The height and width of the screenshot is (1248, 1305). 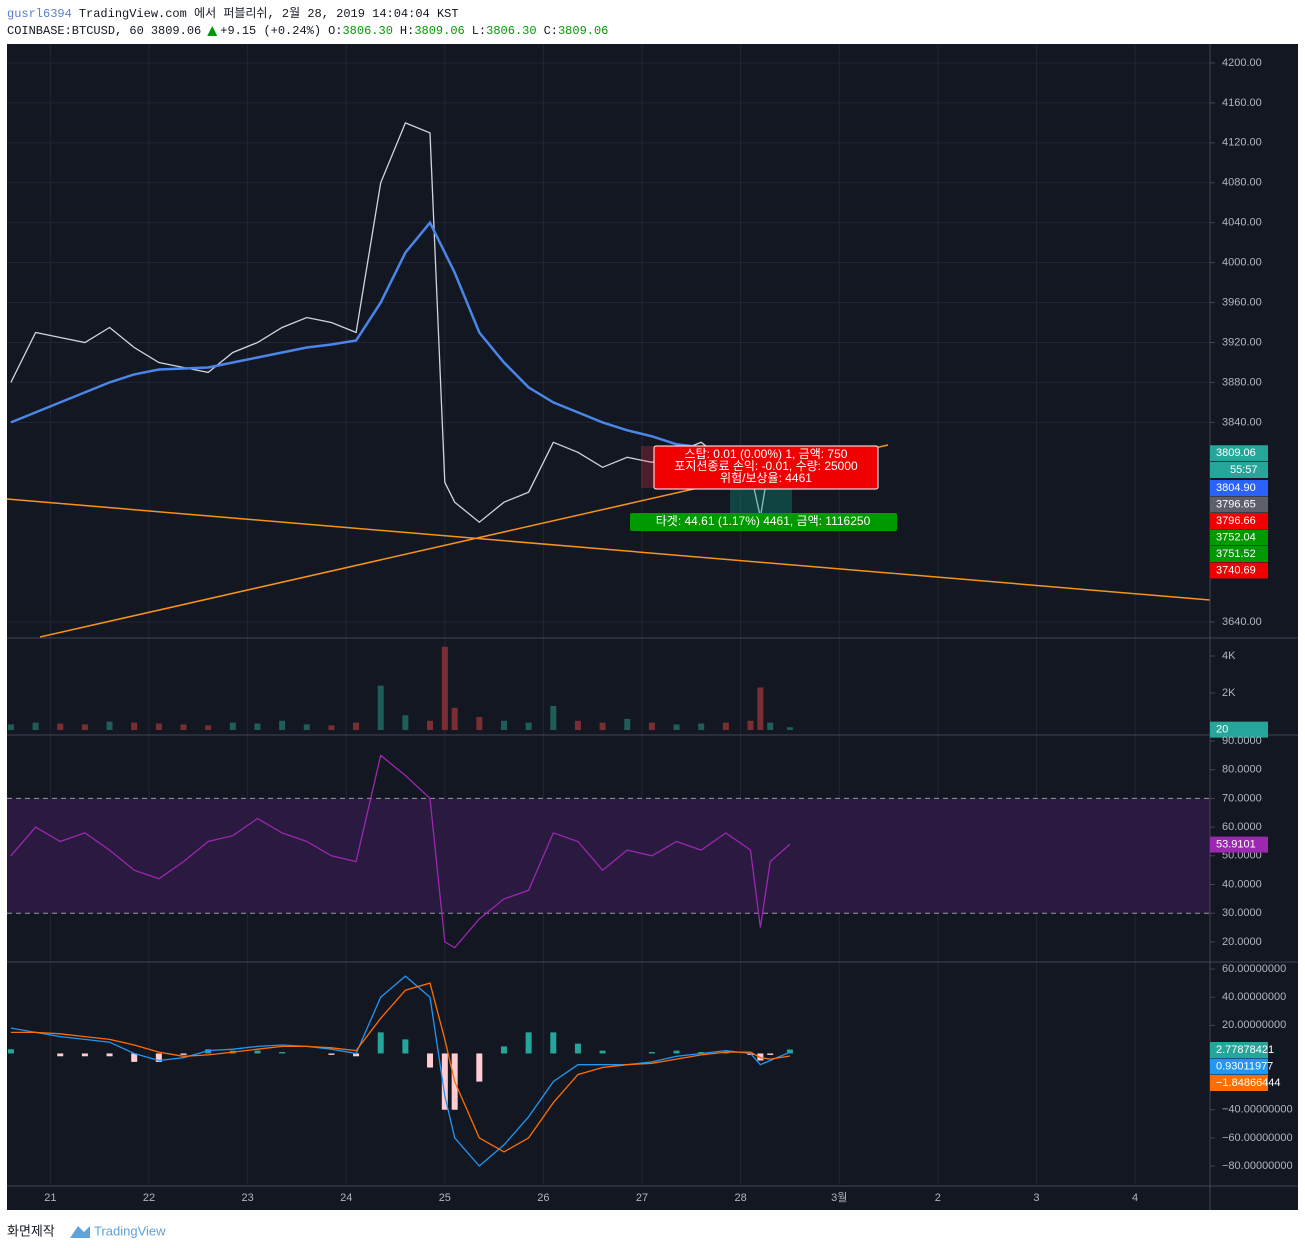 I want to click on y-tick-label: 40.00000000, so click(x=1254, y=997).